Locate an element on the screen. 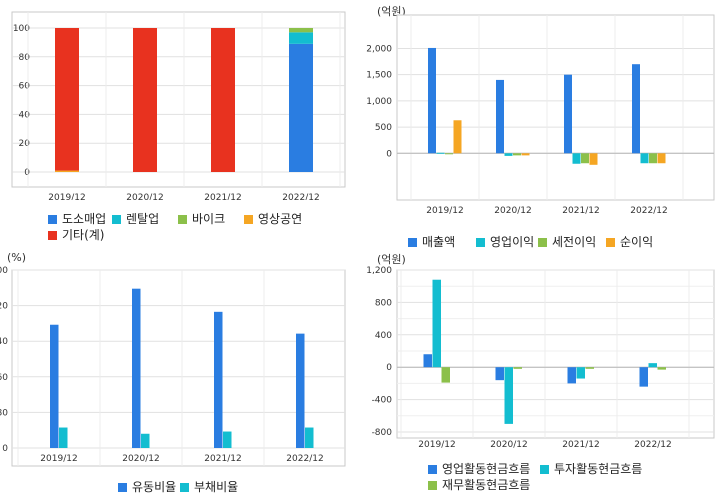 The image size is (720, 496). legend-label: 기타(계) is located at coordinates (83, 235).